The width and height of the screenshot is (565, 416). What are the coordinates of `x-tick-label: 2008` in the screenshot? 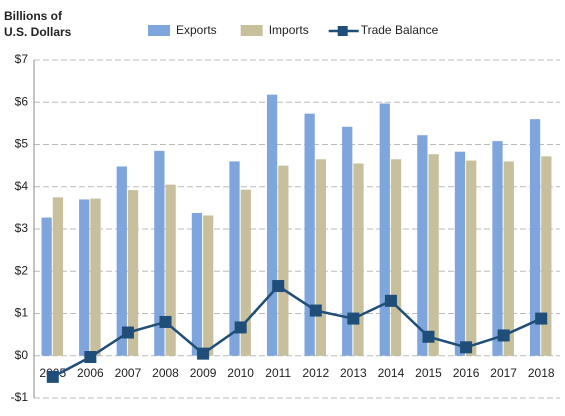 It's located at (165, 373).